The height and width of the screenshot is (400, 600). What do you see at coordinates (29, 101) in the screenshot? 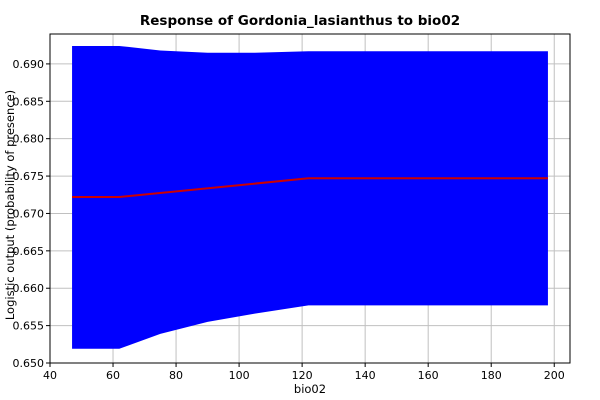
I see `y-tick-label: 0.685` at bounding box center [29, 101].